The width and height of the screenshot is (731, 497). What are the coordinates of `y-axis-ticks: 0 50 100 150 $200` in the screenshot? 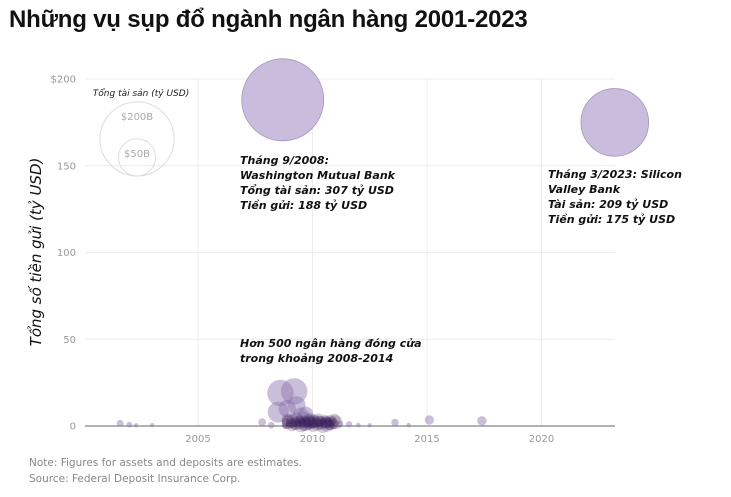 It's located at (63, 254).